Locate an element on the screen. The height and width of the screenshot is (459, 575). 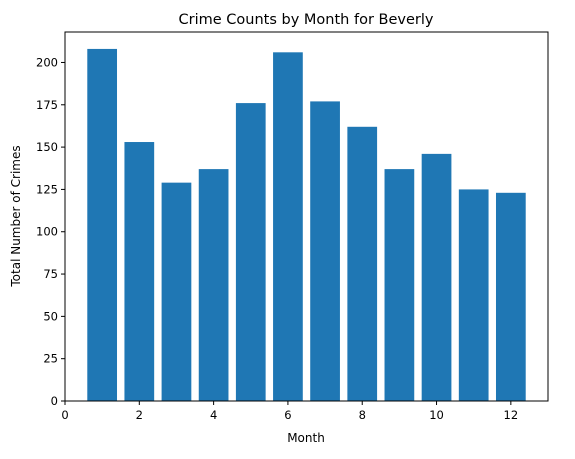
y-tick-label: 50 is located at coordinates (50, 316).